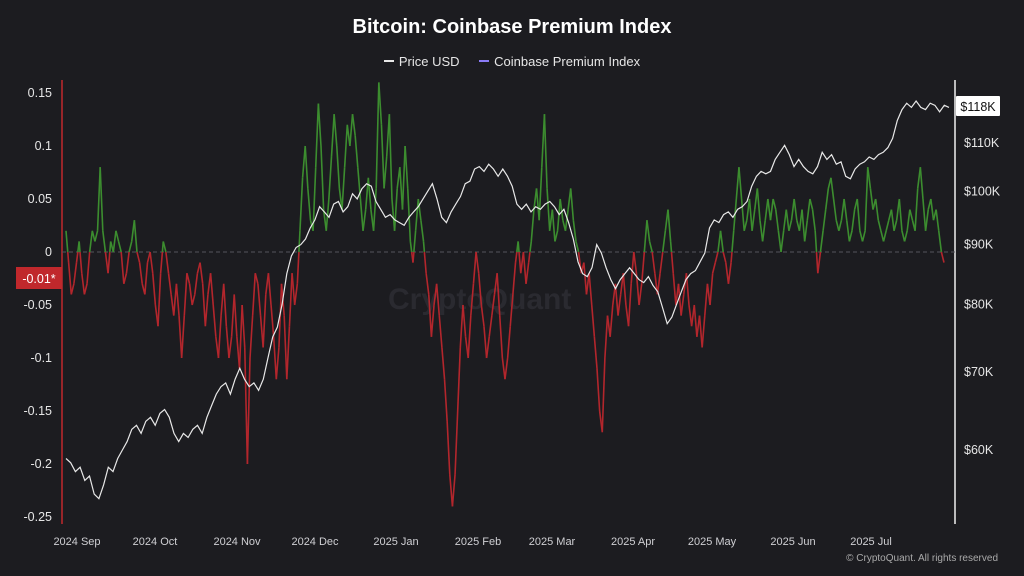  What do you see at coordinates (633, 542) in the screenshot?
I see `x-tick-label: 2025 Apr` at bounding box center [633, 542].